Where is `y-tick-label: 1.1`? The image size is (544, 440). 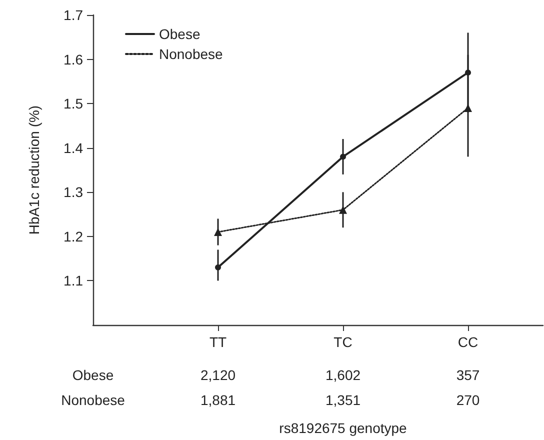
y-tick-label: 1.1 is located at coordinates (74, 280).